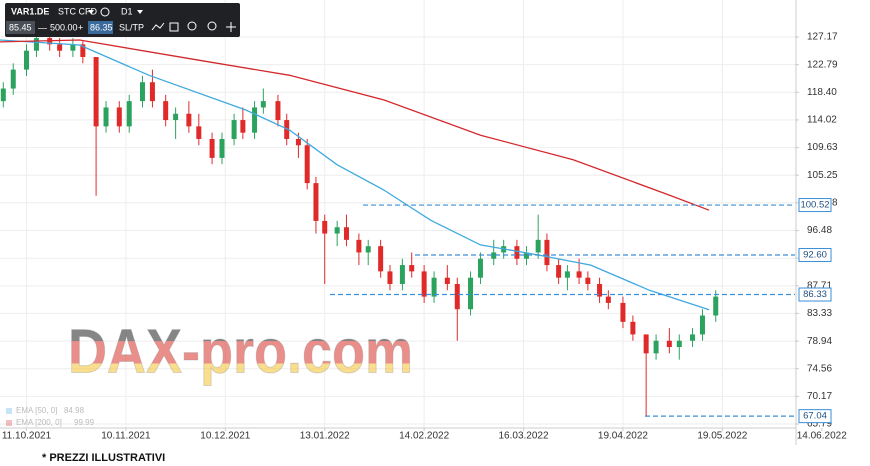 This screenshot has width=870, height=466. I want to click on y-tick-label: 83.33, so click(819, 313).